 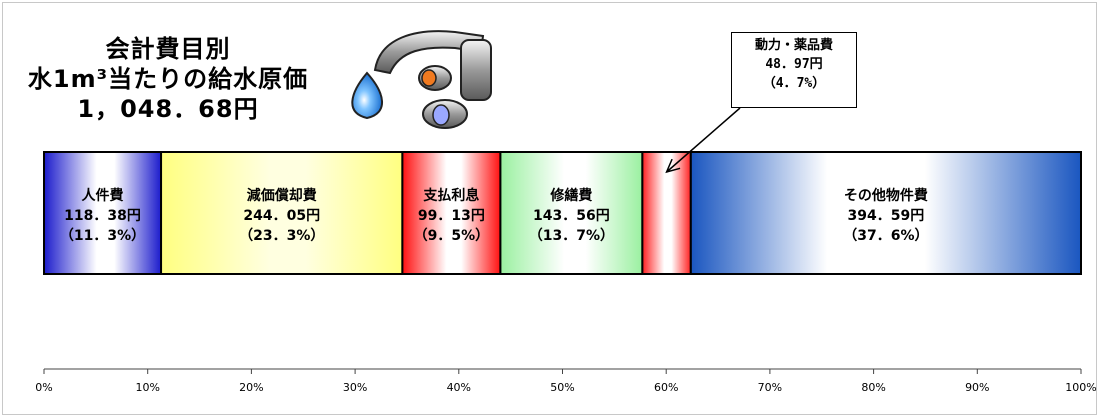 I want to click on callout-arrow, so click(x=703, y=140).